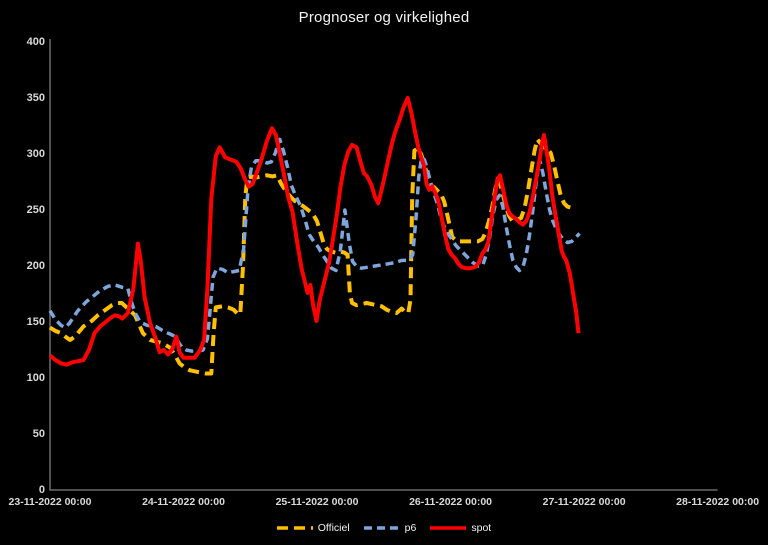 The width and height of the screenshot is (768, 545). Describe the element at coordinates (718, 502) in the screenshot. I see `x-axis-tick-label: 28-11-2022 00:00` at that location.